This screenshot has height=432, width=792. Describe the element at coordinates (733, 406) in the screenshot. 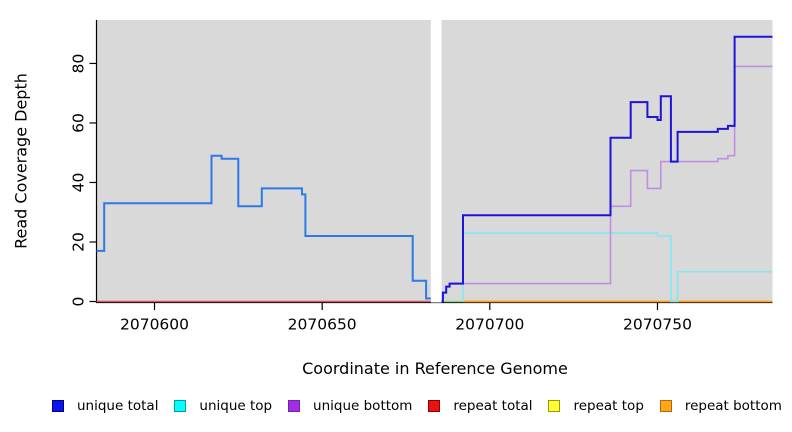

I see `legend-label: repeat bottom` at that location.